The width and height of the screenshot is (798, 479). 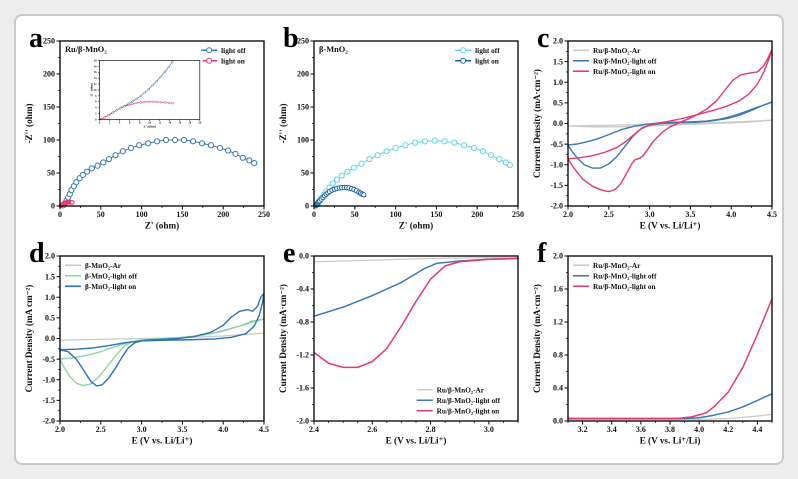 I want to click on svg-text: 16, so click(x=179, y=123).